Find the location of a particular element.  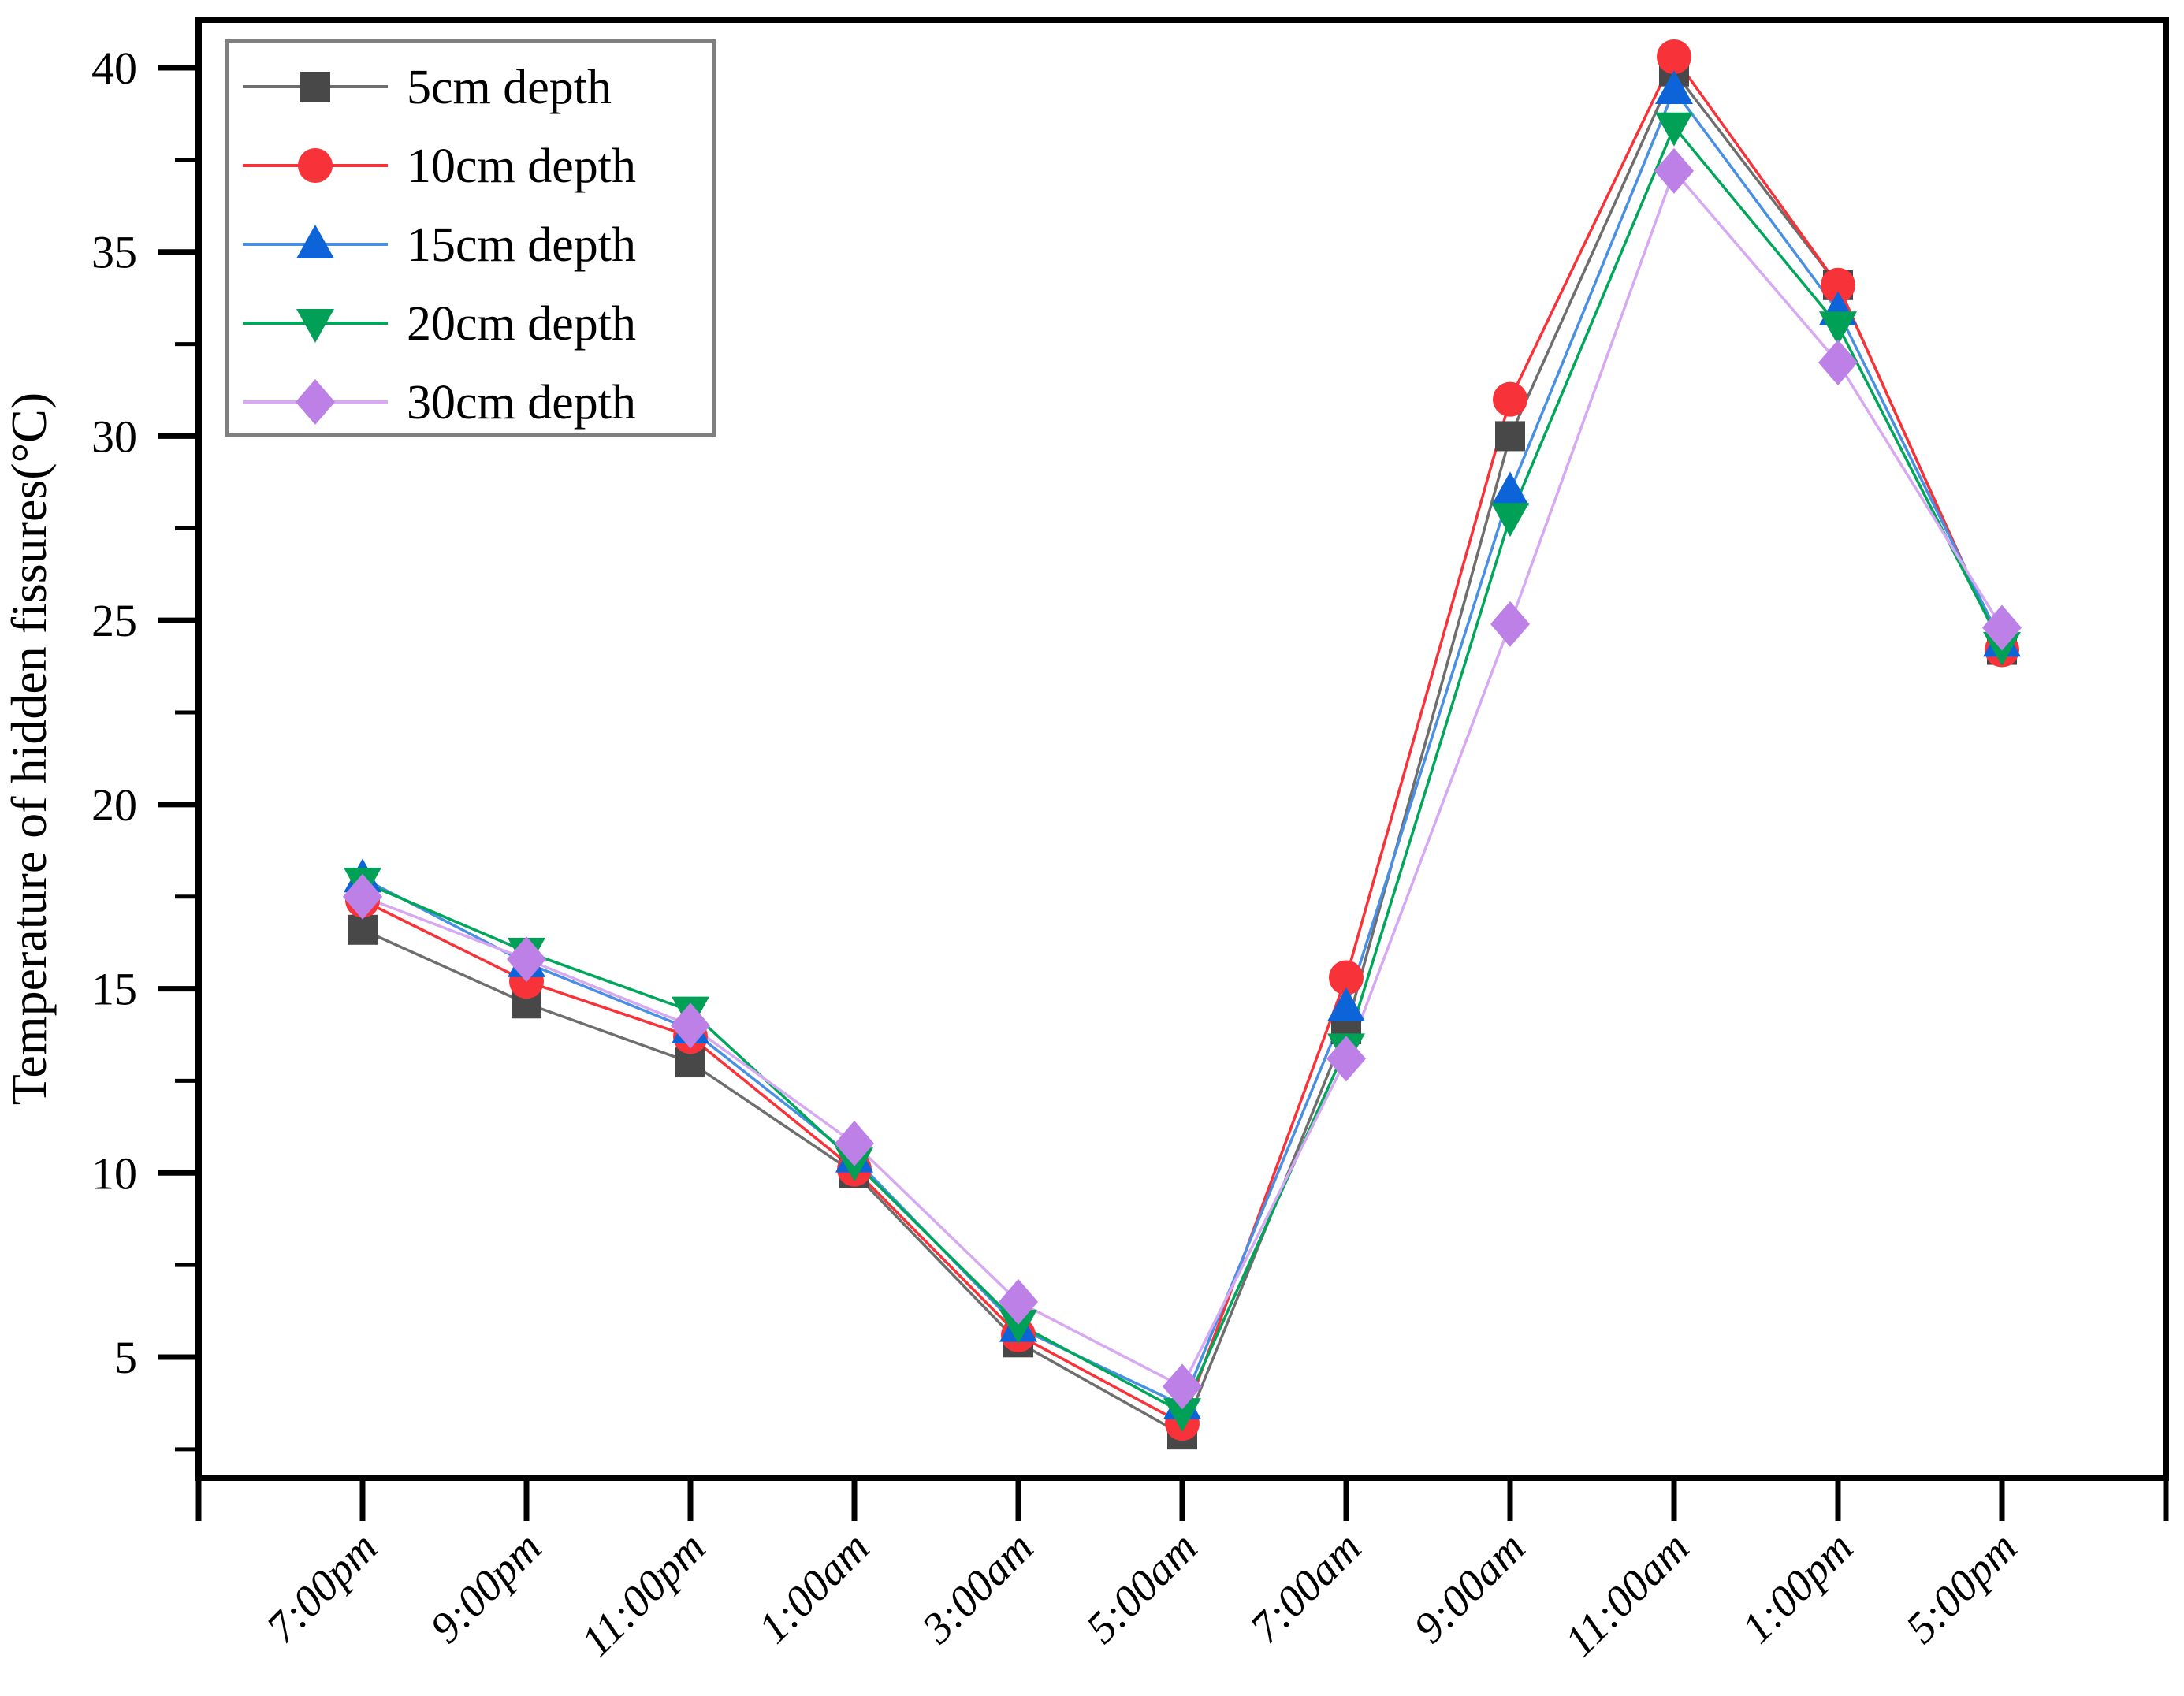

x-tick-label: 7:00pm is located at coordinates (322, 1588).